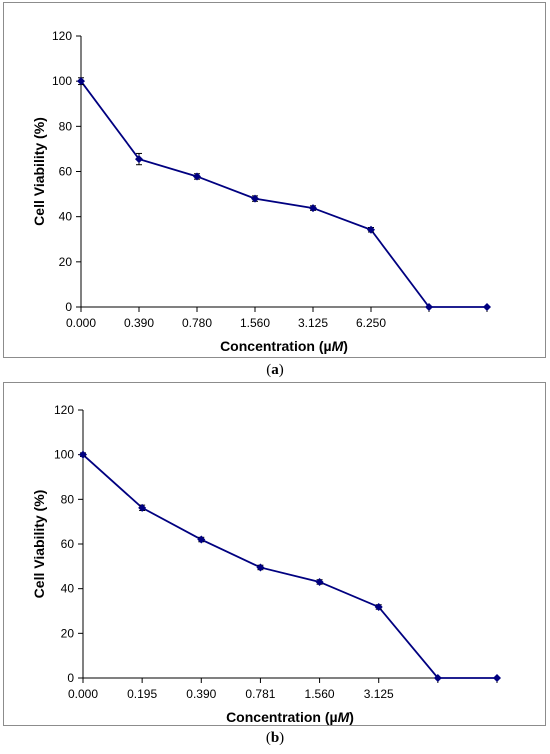  I want to click on caption-a-letter: a, so click(275, 370).